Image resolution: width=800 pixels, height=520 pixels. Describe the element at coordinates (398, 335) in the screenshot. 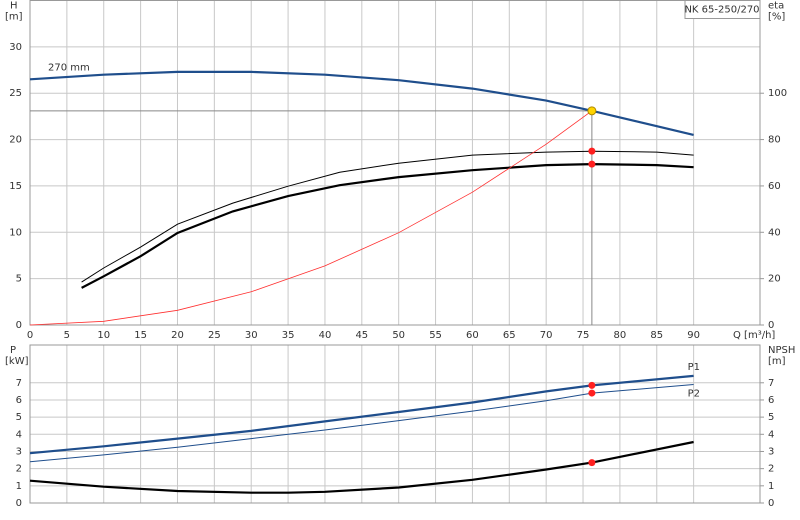

I see `x-tick-label: 50` at that location.